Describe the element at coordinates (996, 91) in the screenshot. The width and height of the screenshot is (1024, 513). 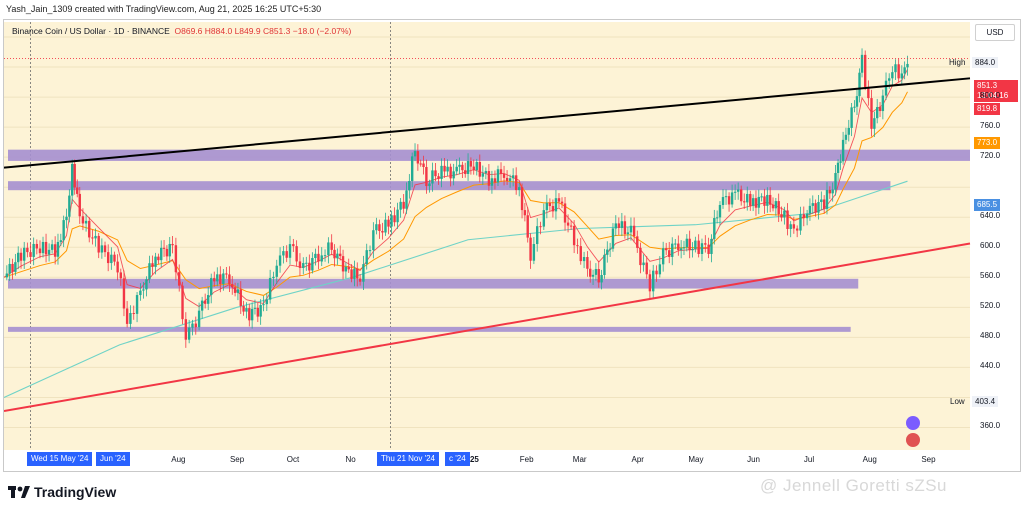
I see `last-price-tag: 851.3 13:04:16` at that location.